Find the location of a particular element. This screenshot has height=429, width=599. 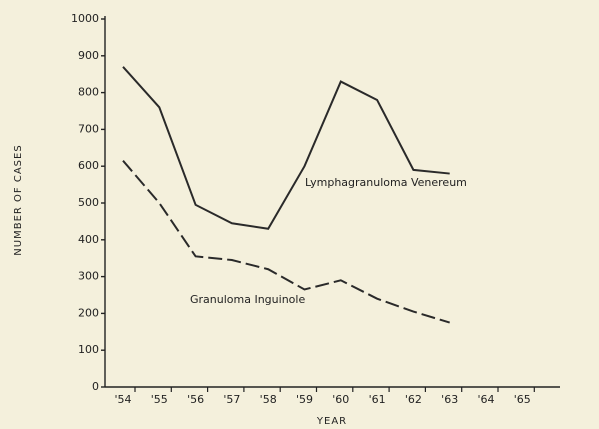

x-tick-label: '65 is located at coordinates (522, 399).